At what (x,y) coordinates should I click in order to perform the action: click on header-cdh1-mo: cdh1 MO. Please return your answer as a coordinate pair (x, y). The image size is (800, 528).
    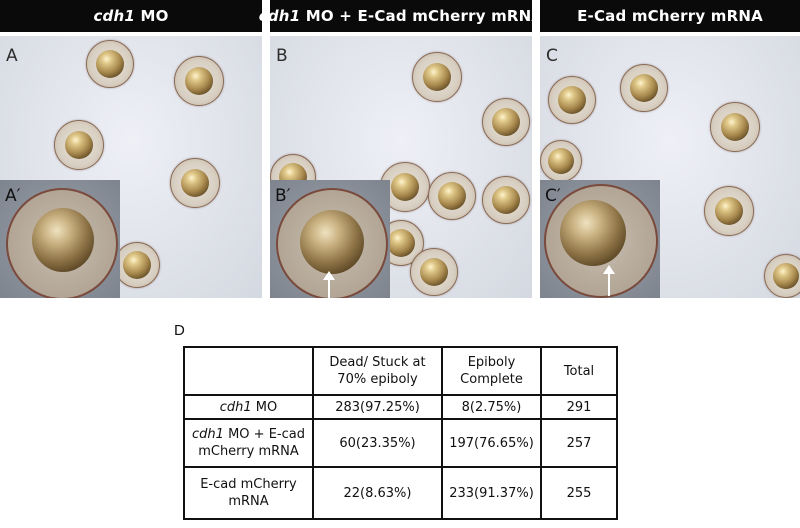
    Looking at the image, I should click on (131, 16).